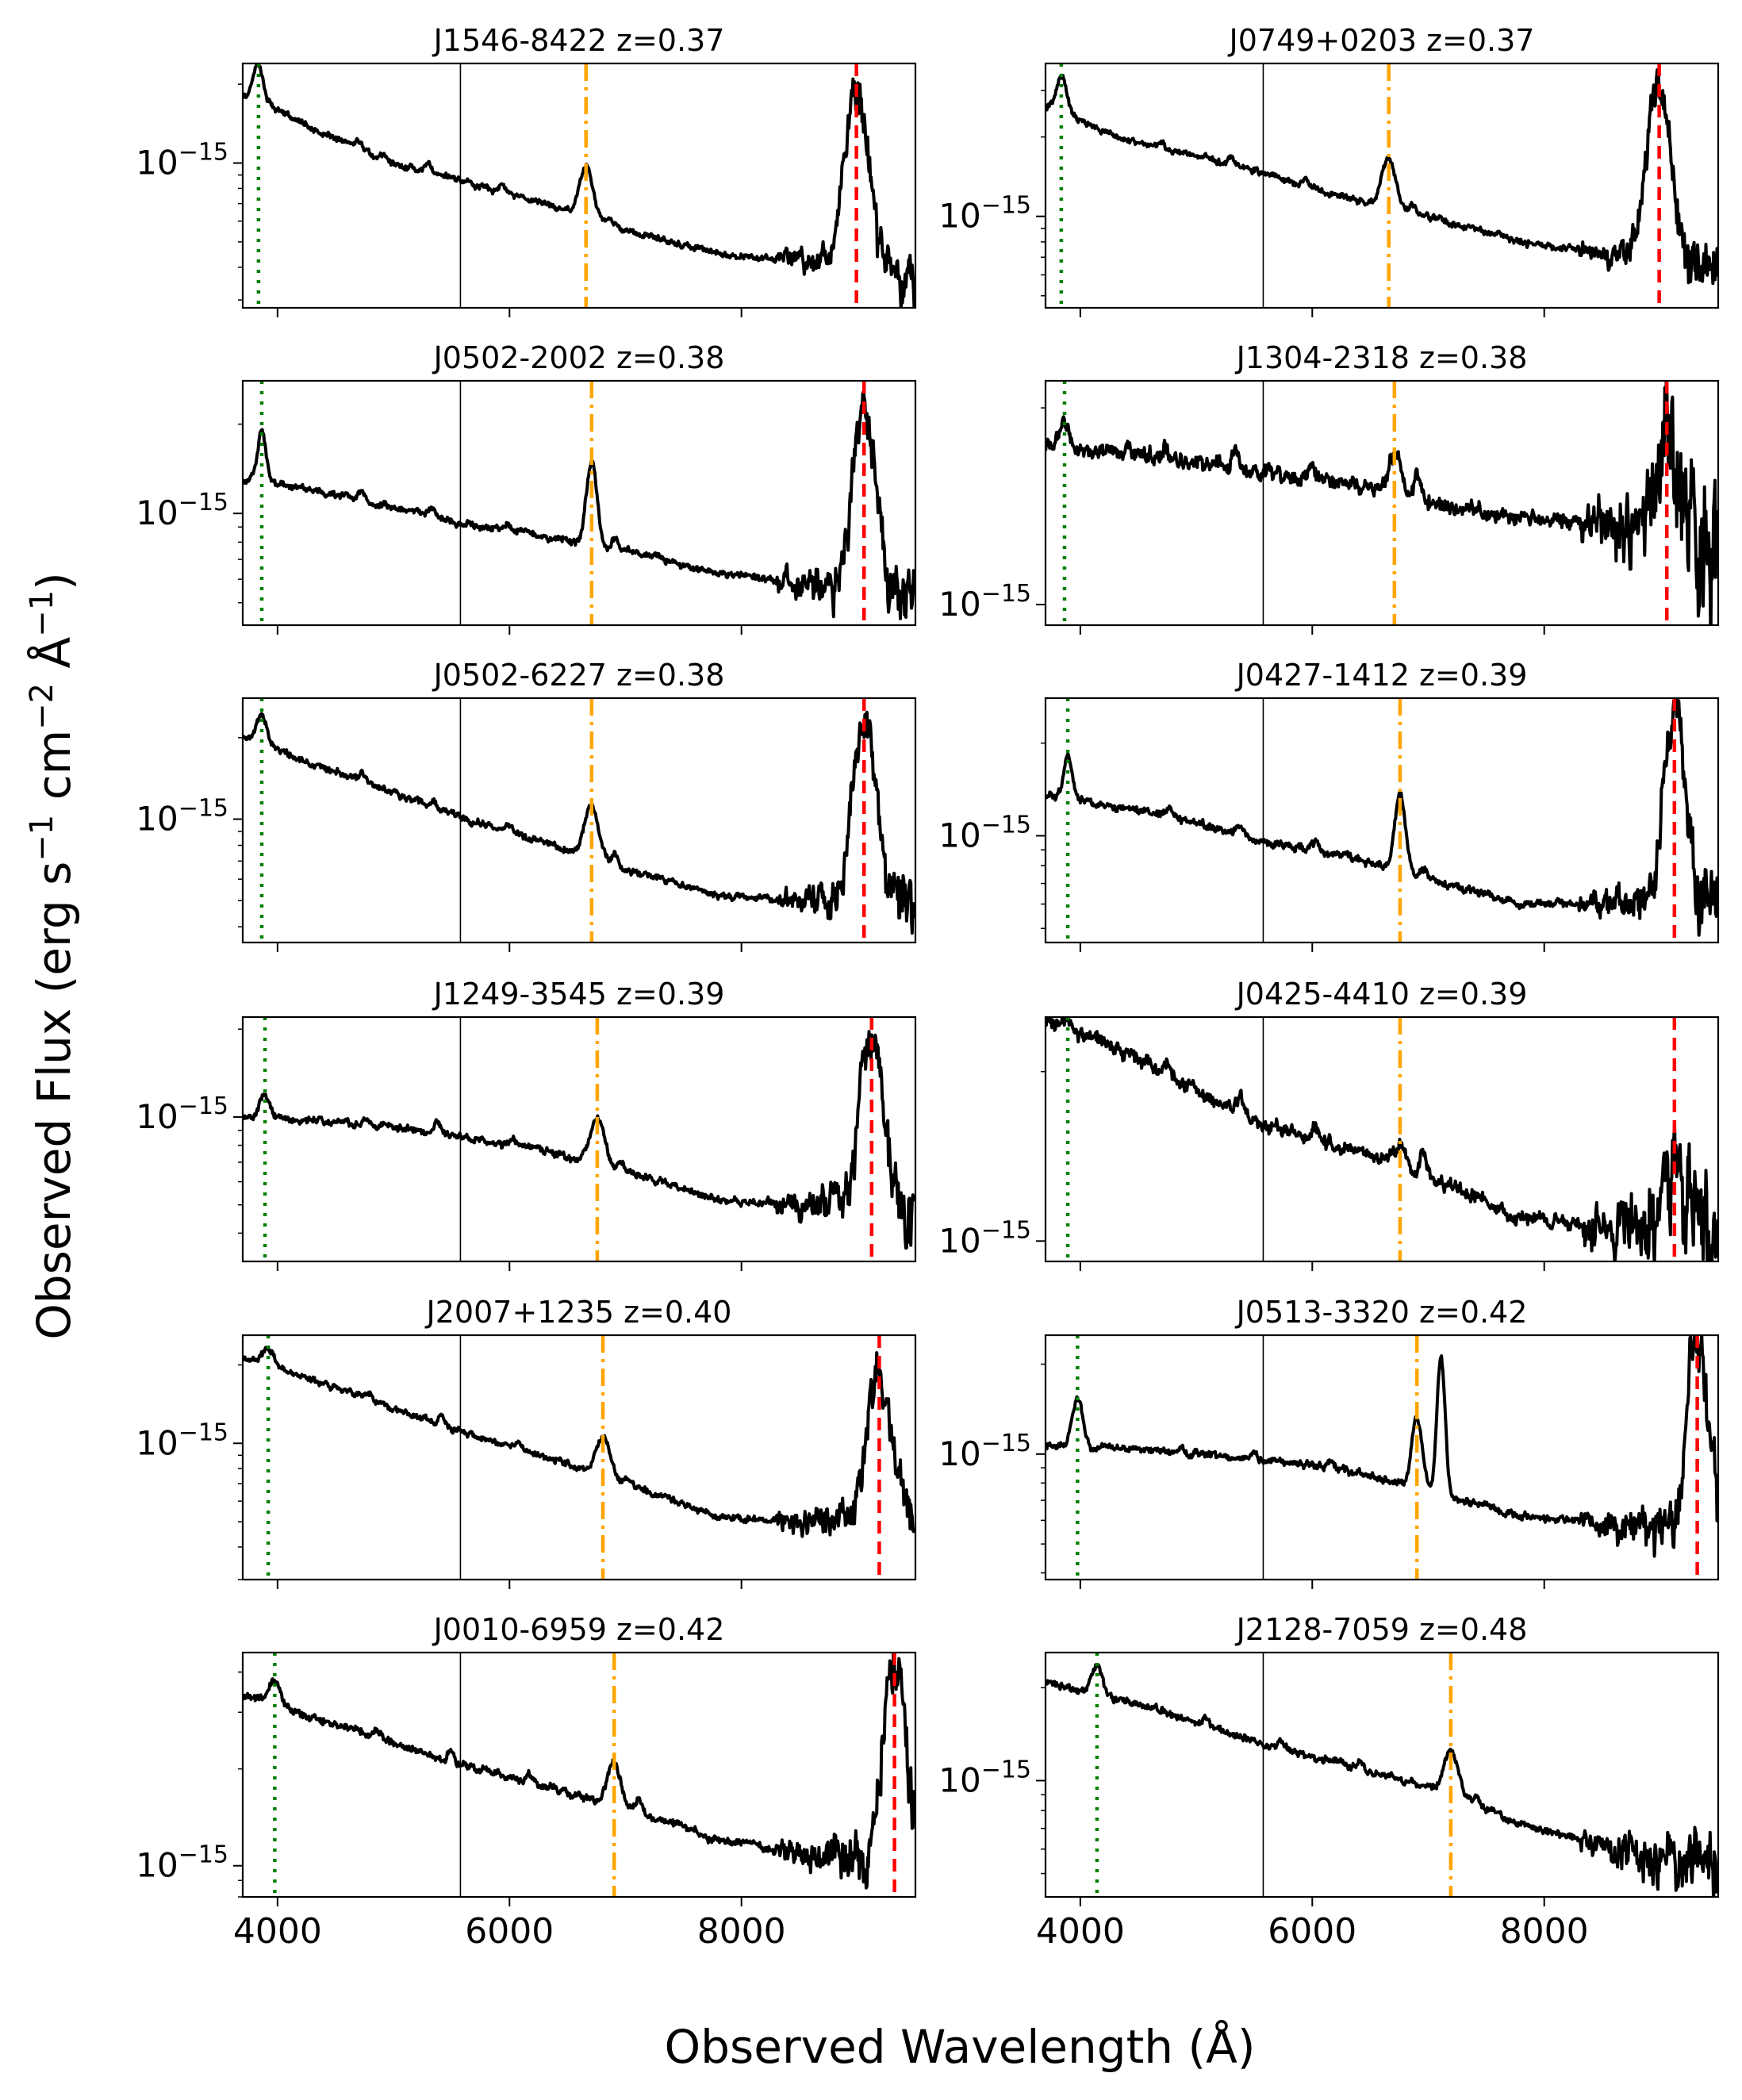  I want to click on panel-title: J0010-6959 z=0.42, so click(578, 1629).